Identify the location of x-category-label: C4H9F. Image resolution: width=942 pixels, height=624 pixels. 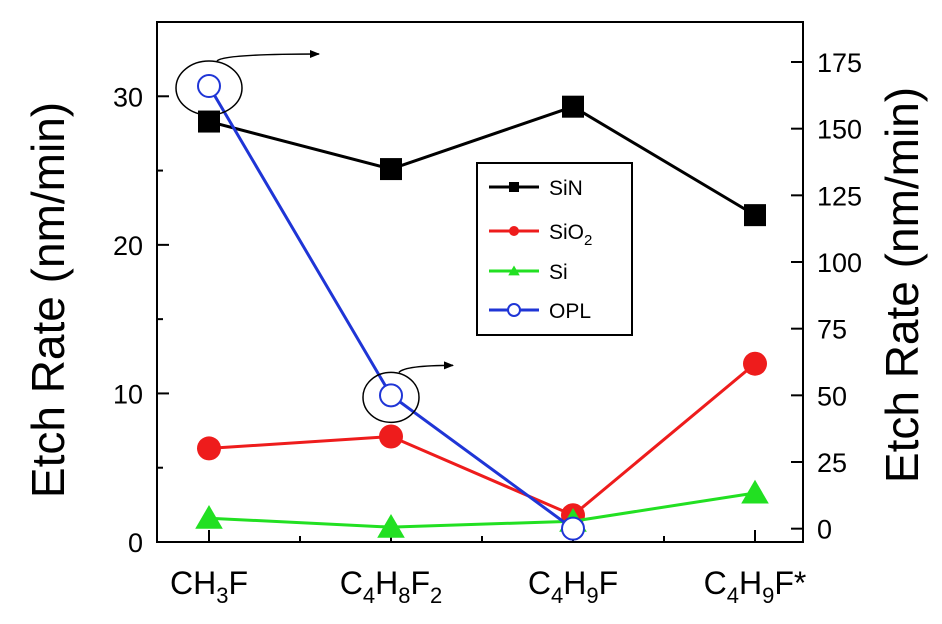
(573, 586).